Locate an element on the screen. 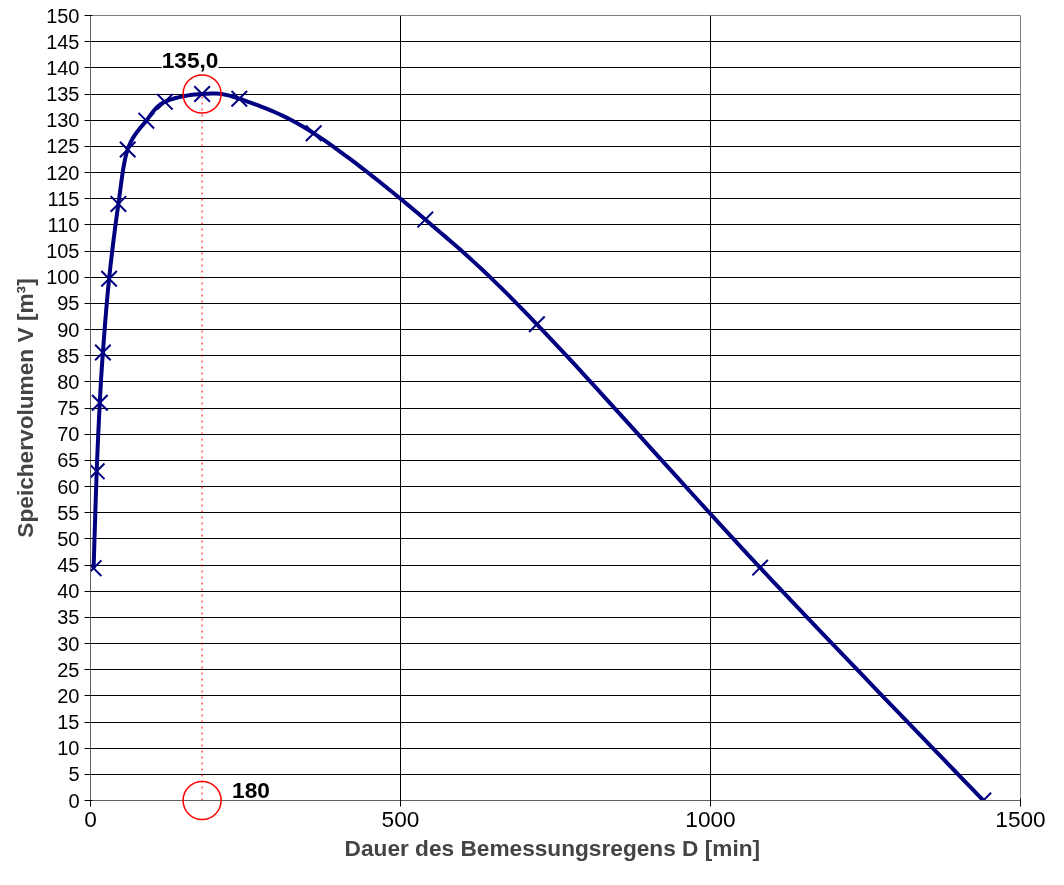 This screenshot has height=885, width=1064. y-tick-label: 85 is located at coordinates (68, 355).